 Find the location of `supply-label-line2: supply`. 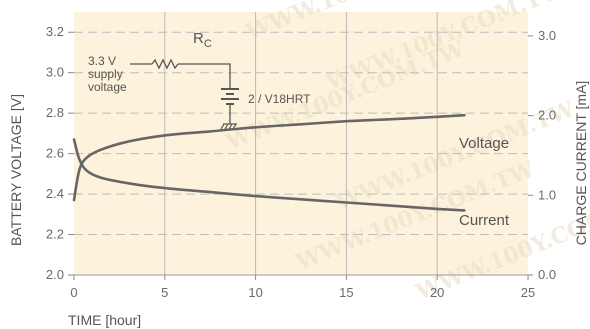

supply-label-line2: supply is located at coordinates (105, 74).